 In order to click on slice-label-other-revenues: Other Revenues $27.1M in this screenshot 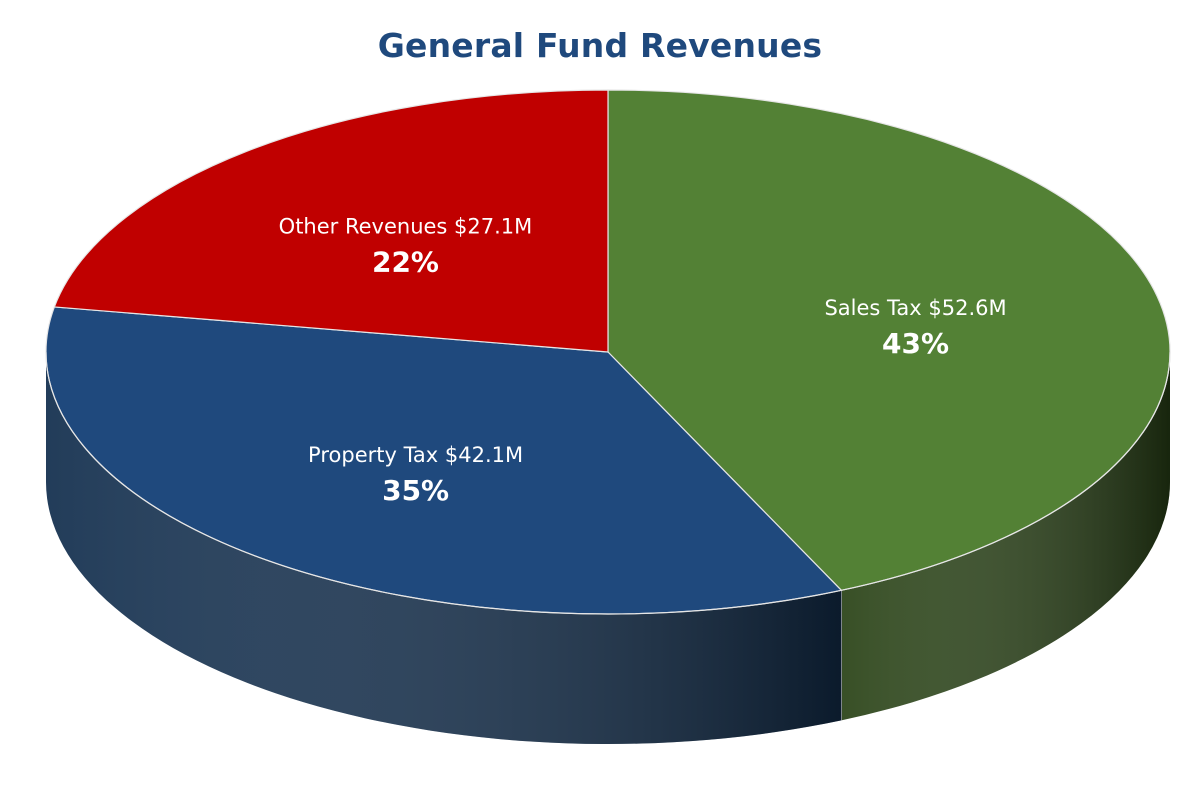, I will do `click(406, 227)`.